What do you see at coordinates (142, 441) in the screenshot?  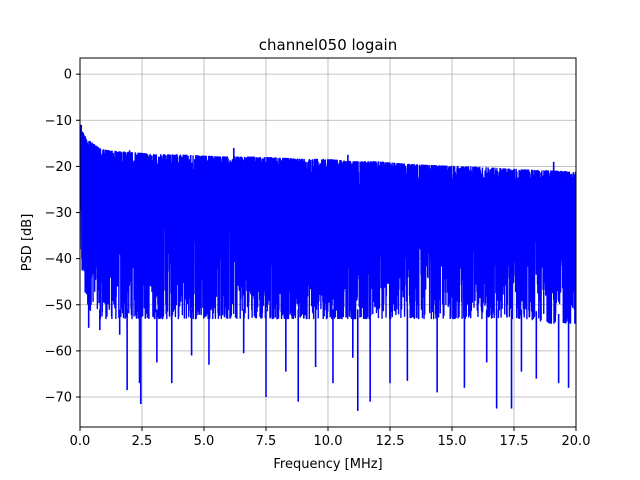 I see `x-tick-label: 2.5` at bounding box center [142, 441].